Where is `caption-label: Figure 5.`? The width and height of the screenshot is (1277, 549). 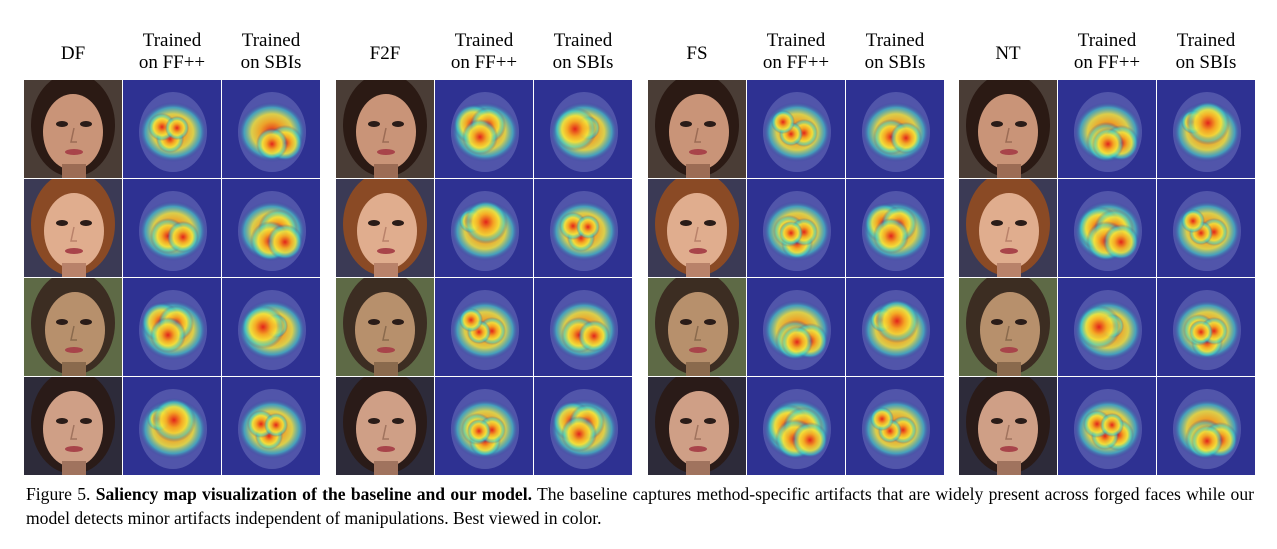
caption-label: Figure 5. is located at coordinates (58, 494).